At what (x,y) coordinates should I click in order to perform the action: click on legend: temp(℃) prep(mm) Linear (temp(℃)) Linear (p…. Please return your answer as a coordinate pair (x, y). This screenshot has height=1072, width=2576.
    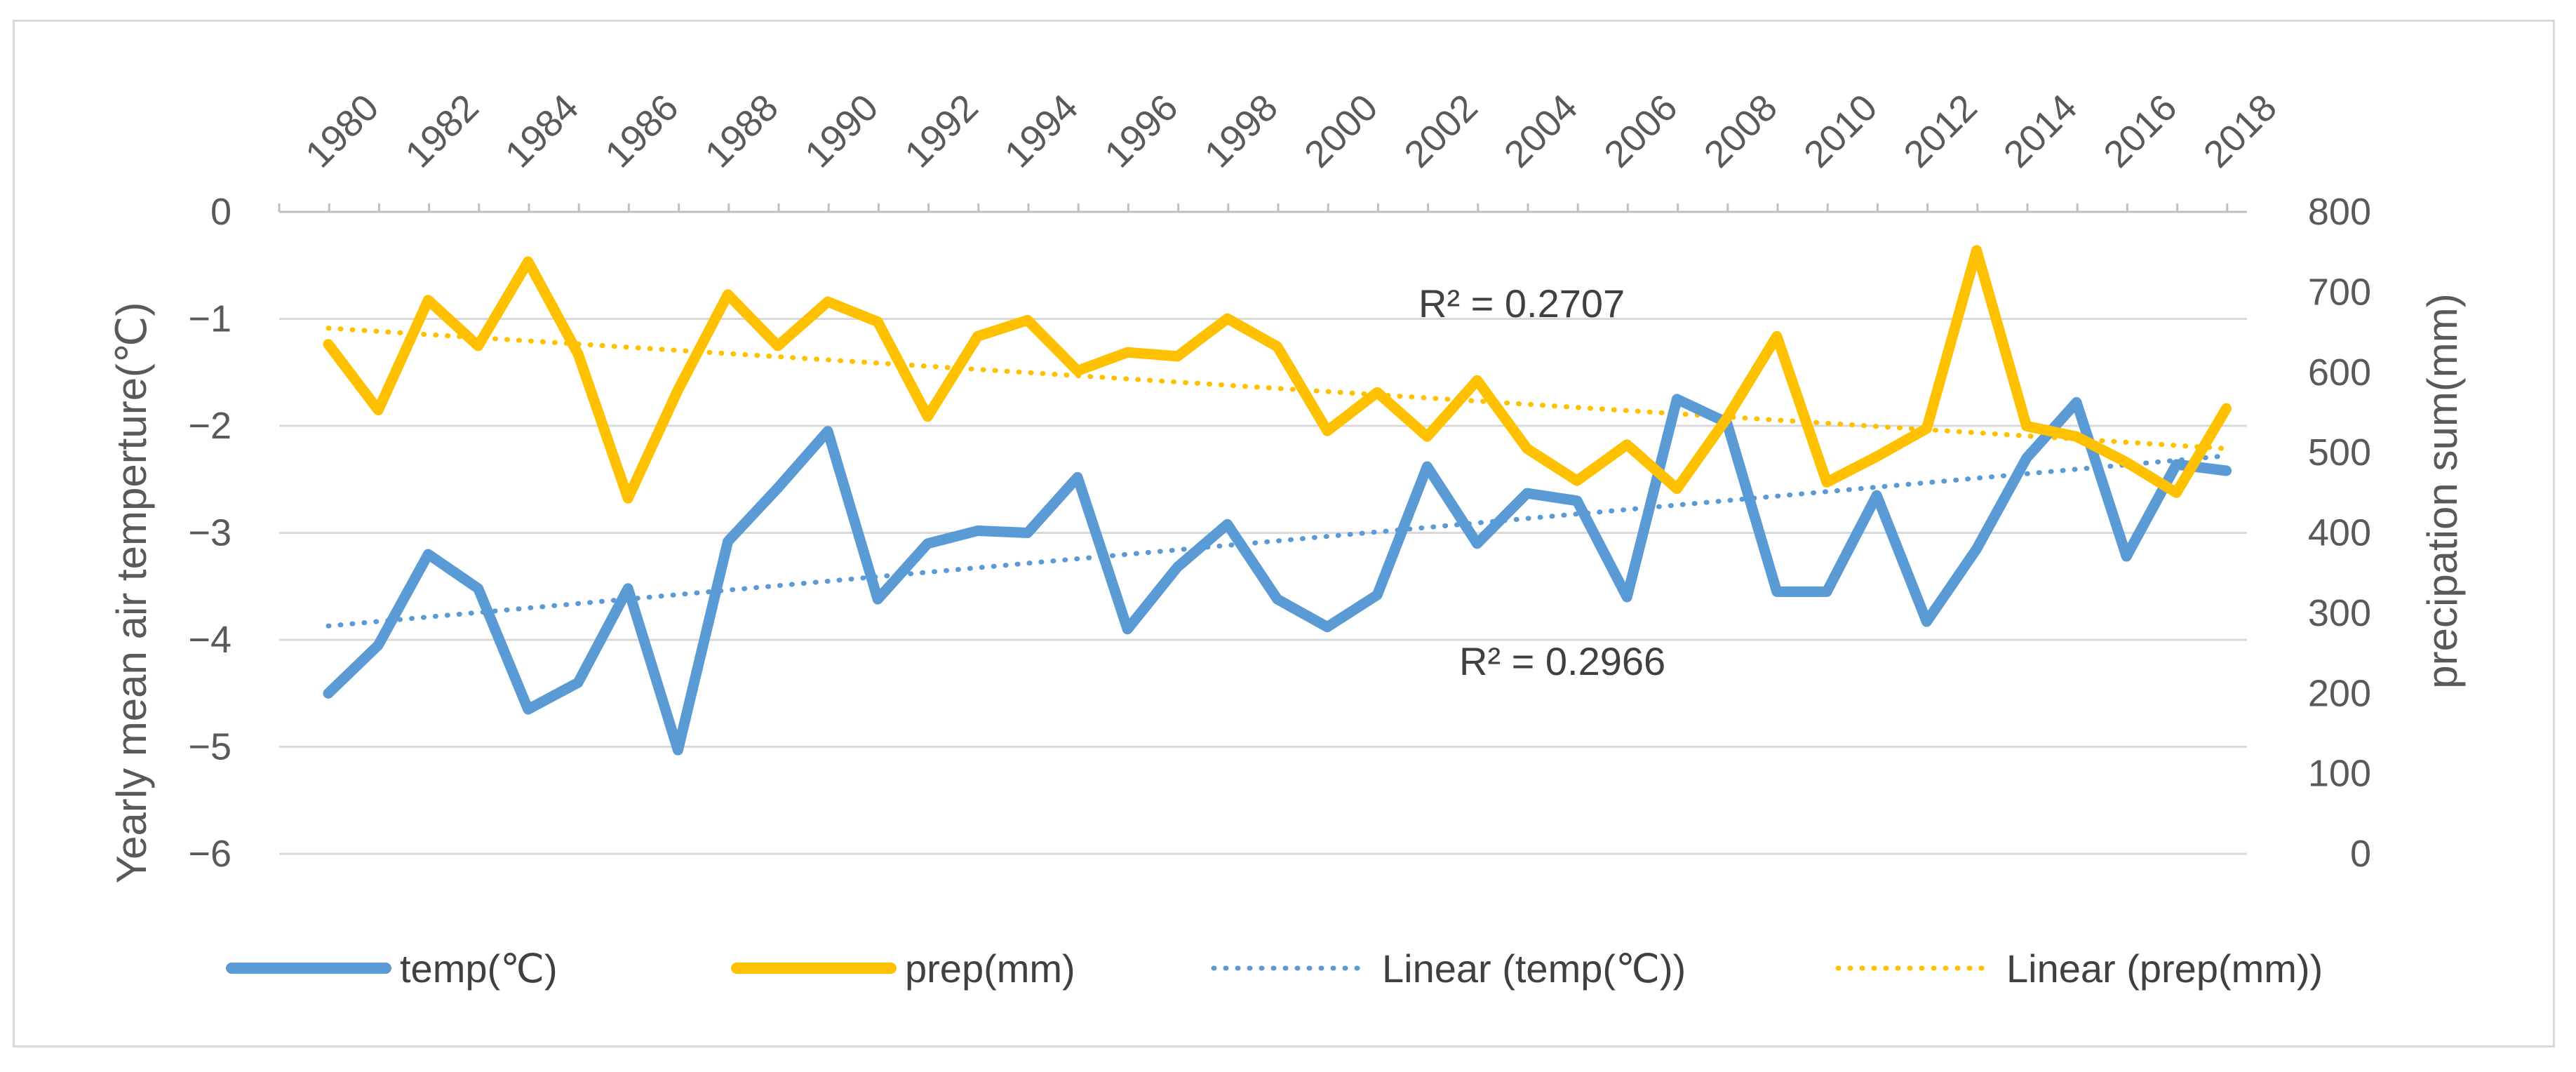
    Looking at the image, I should click on (1274, 968).